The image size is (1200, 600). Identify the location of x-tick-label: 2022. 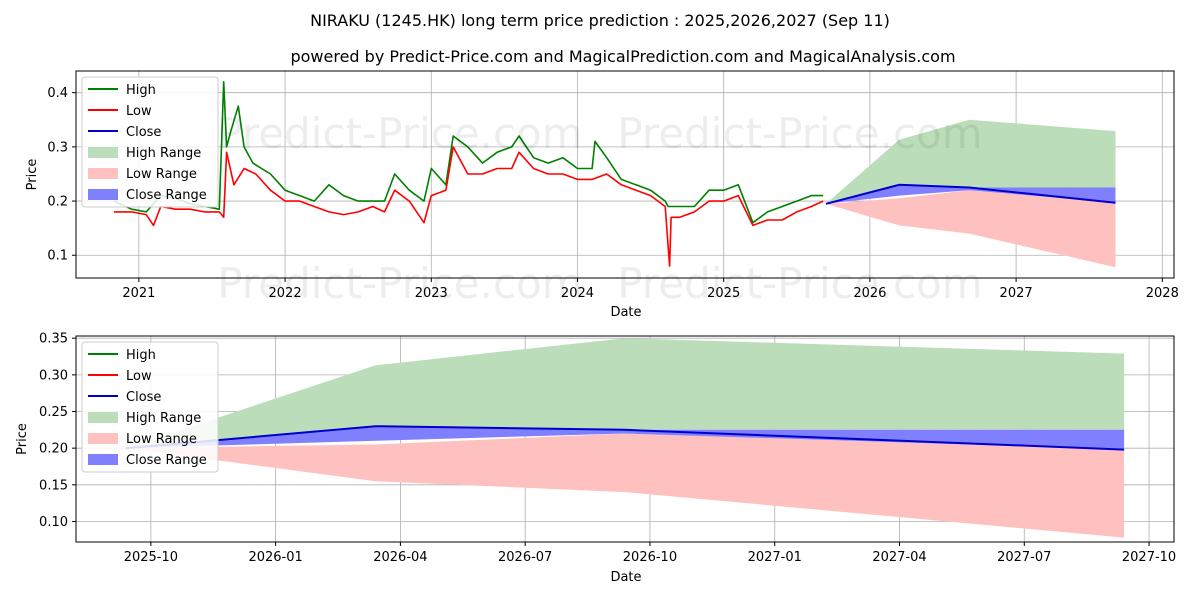
(285, 293).